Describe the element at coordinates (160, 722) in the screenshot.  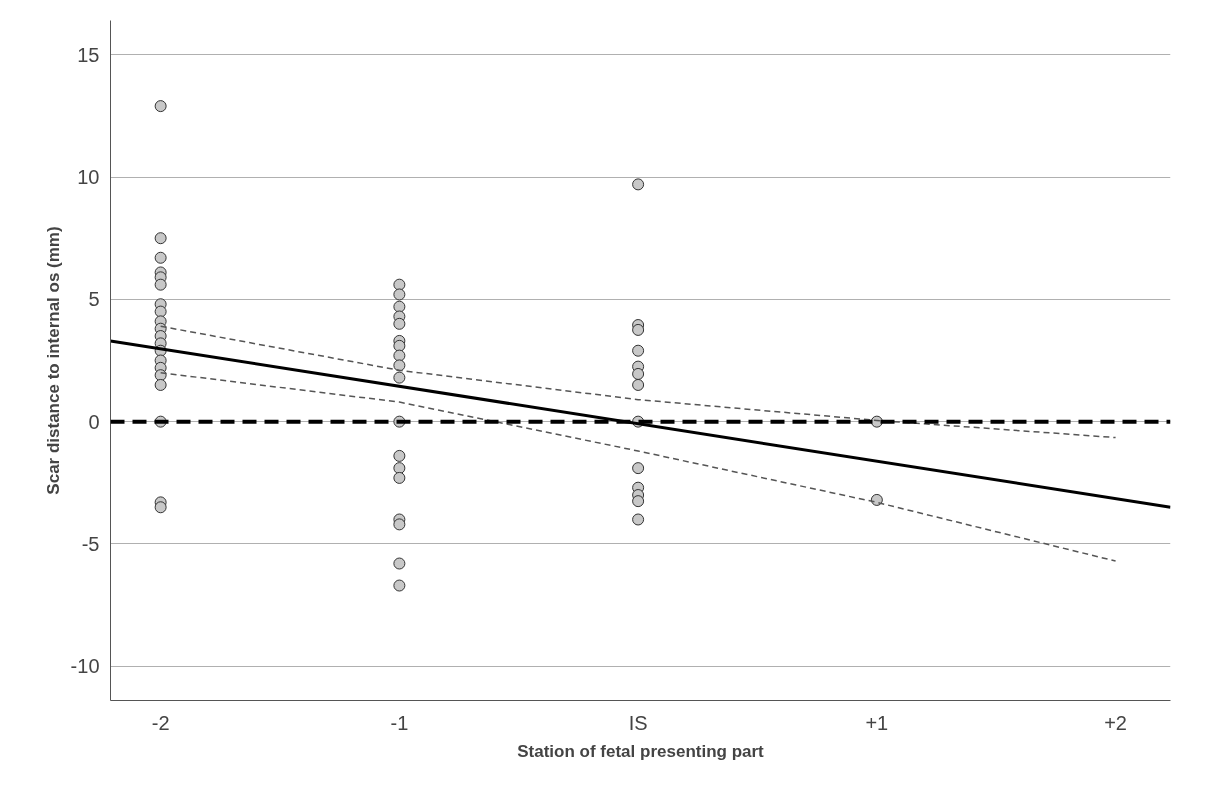
I see `x-tick-label: -2` at that location.